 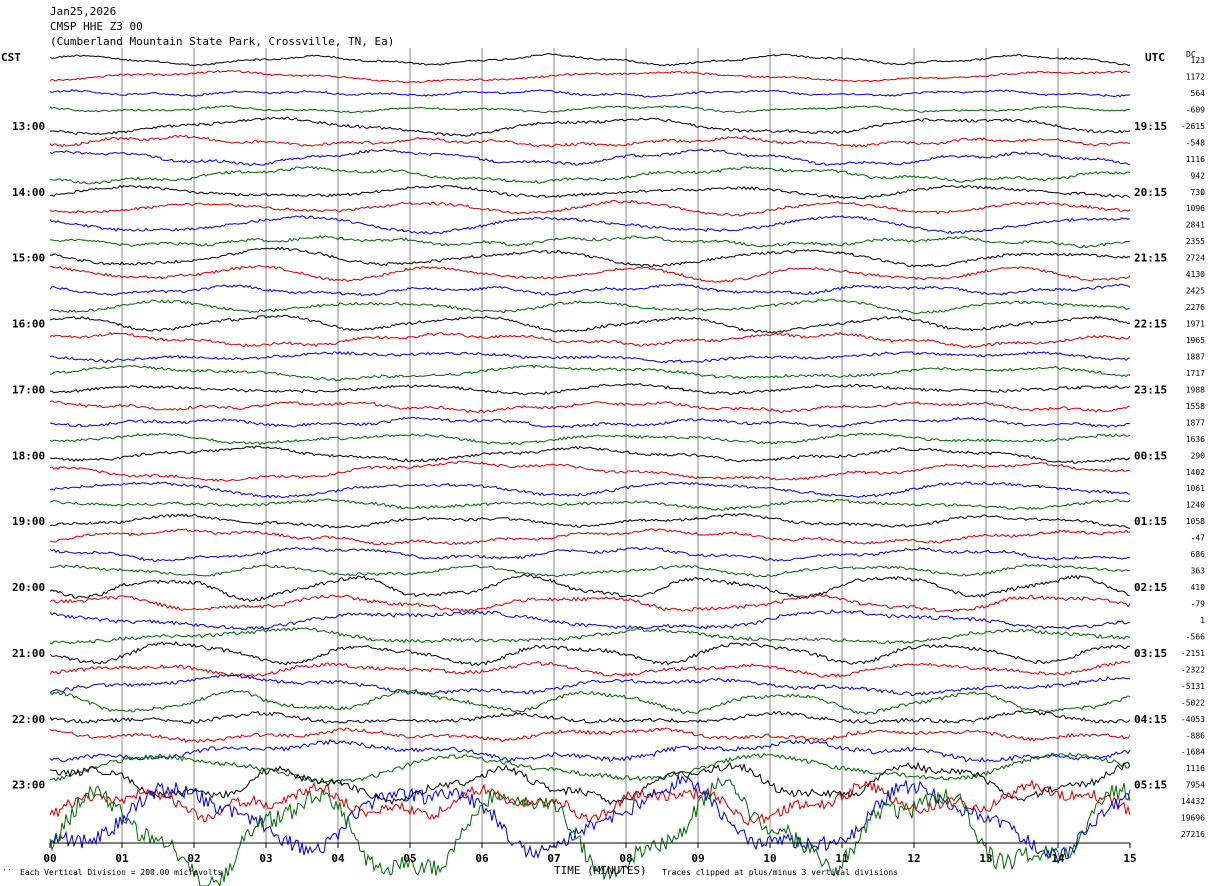 What do you see at coordinates (28, 521) in the screenshot?
I see `left-hour-label-7: 19:00` at bounding box center [28, 521].